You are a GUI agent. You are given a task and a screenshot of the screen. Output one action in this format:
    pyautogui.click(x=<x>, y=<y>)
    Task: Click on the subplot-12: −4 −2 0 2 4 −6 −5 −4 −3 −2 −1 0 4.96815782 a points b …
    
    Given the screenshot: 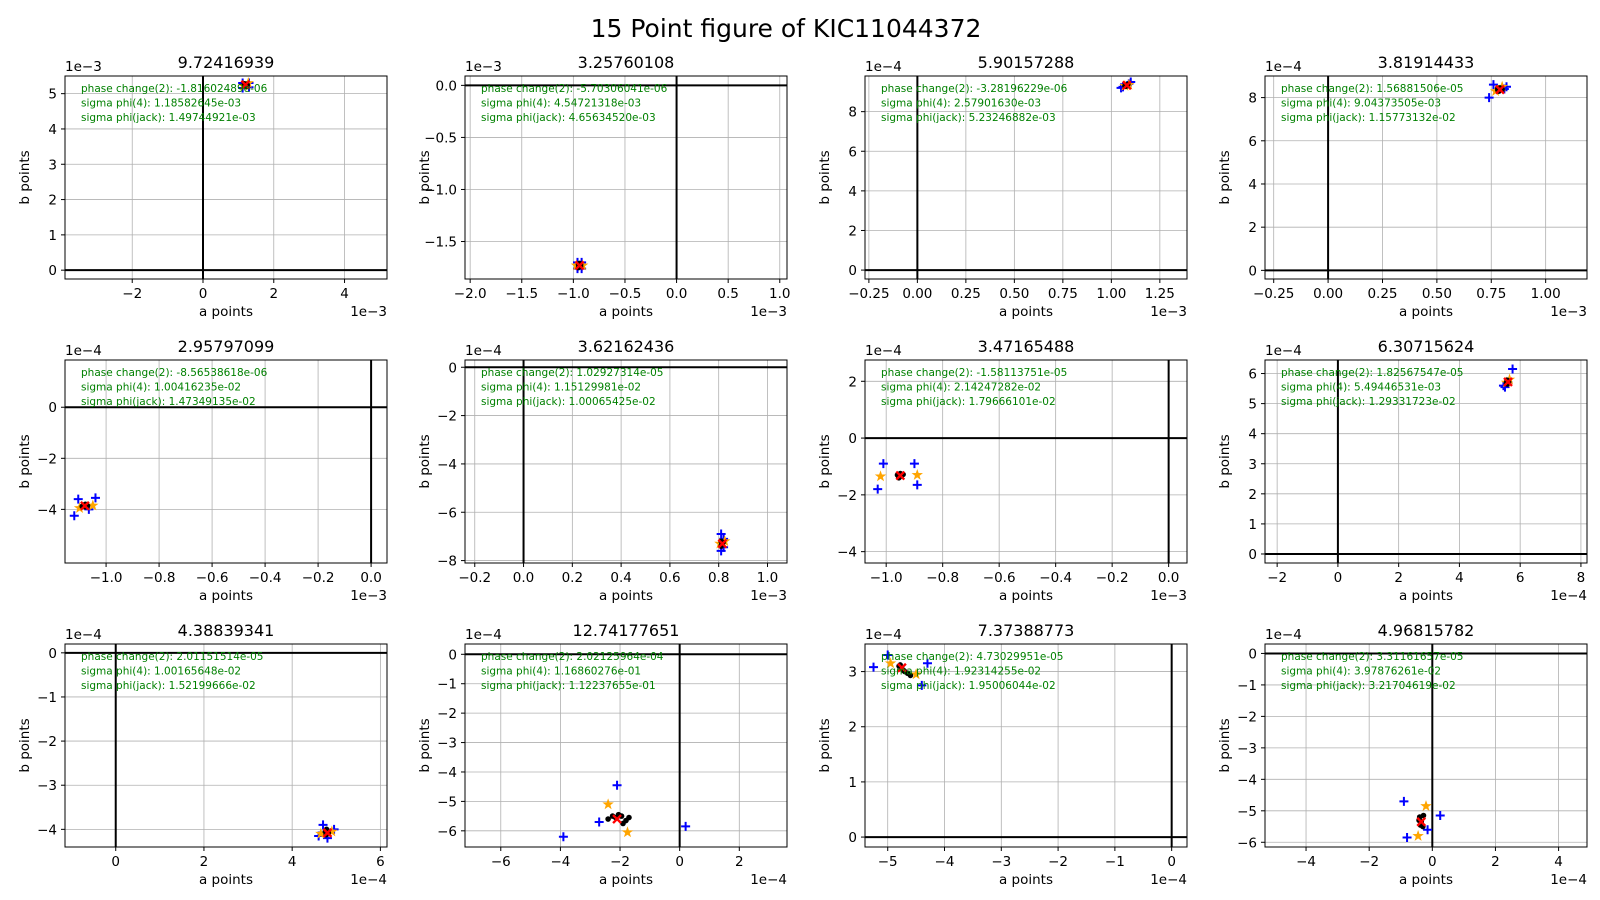 What is the action you would take?
    pyautogui.click(x=1402, y=754)
    